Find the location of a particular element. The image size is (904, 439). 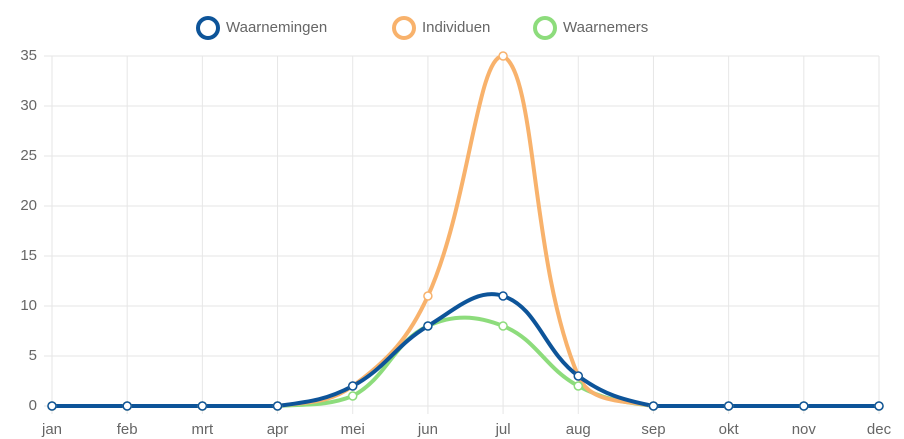

y-tick-label: 30 is located at coordinates (28, 105).